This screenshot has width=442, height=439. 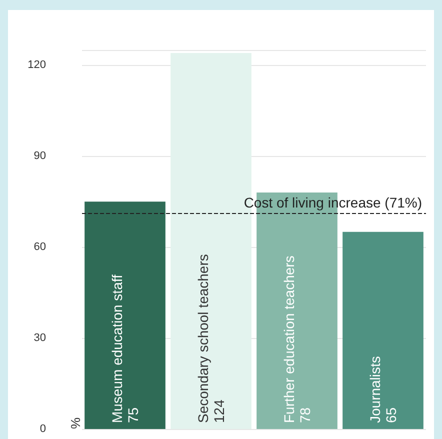 I want to click on x-tick-label: Further education teachers, so click(x=289, y=339).